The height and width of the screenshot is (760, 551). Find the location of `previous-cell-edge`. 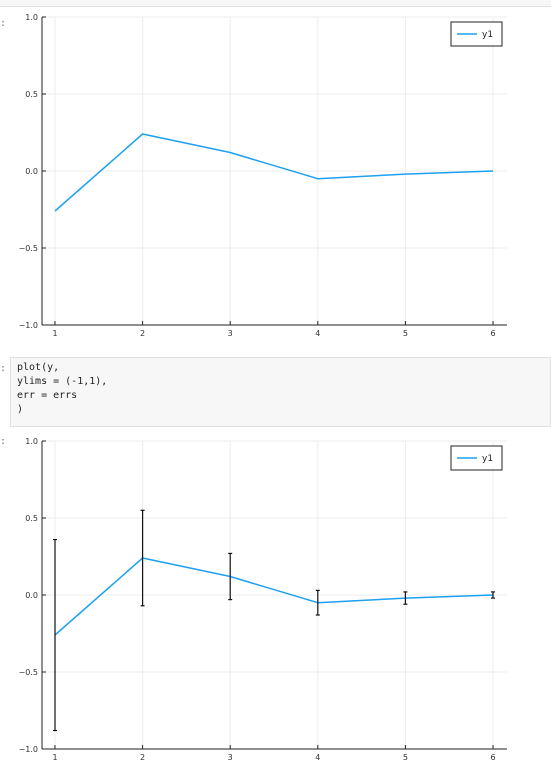

previous-cell-edge is located at coordinates (275, 3).